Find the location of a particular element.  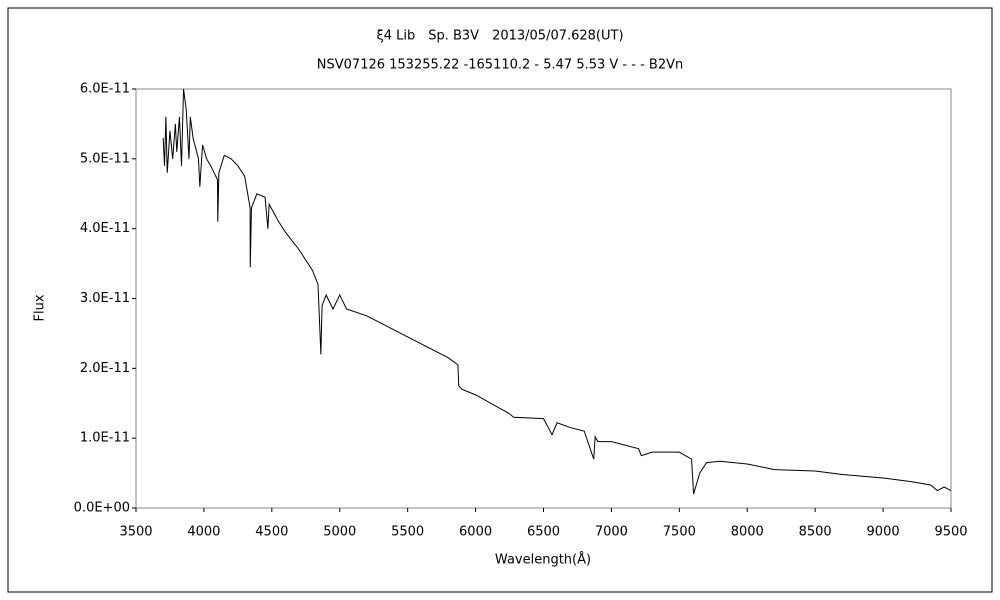

x-tick-label: 9000 is located at coordinates (883, 532).